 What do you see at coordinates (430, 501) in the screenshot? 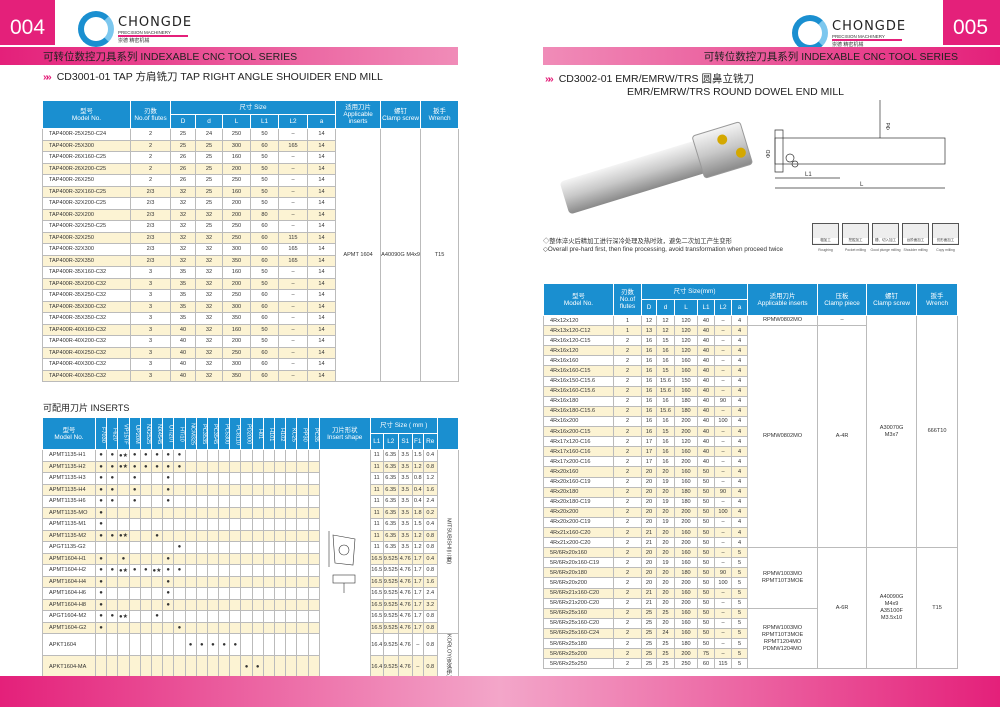
I see `dim-cell: 2.4` at bounding box center [430, 501].